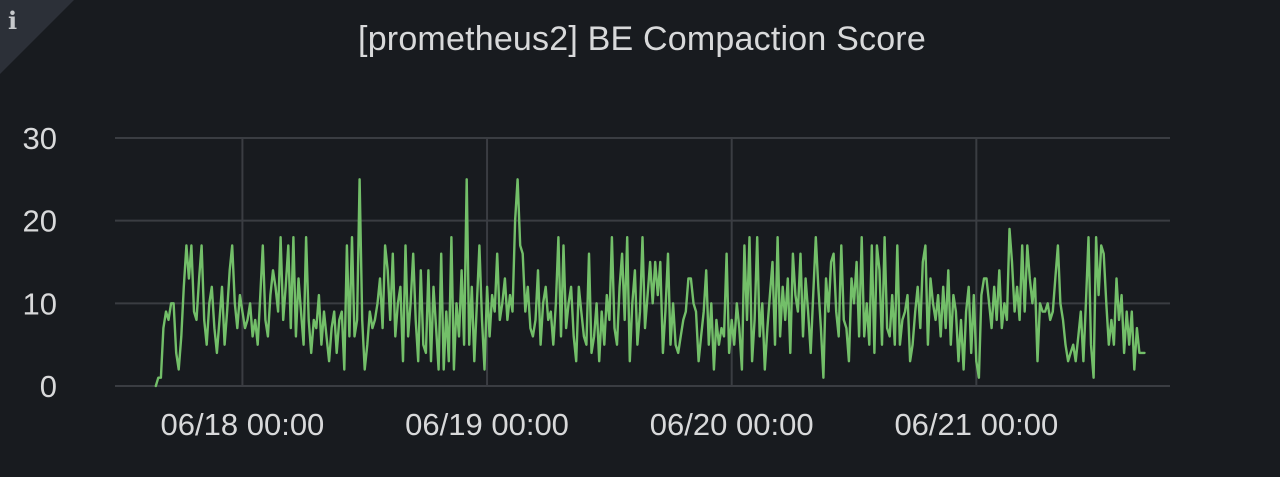 This screenshot has height=477, width=1280. Describe the element at coordinates (976, 424) in the screenshot. I see `x-tick-label: 06/21 00:00` at that location.